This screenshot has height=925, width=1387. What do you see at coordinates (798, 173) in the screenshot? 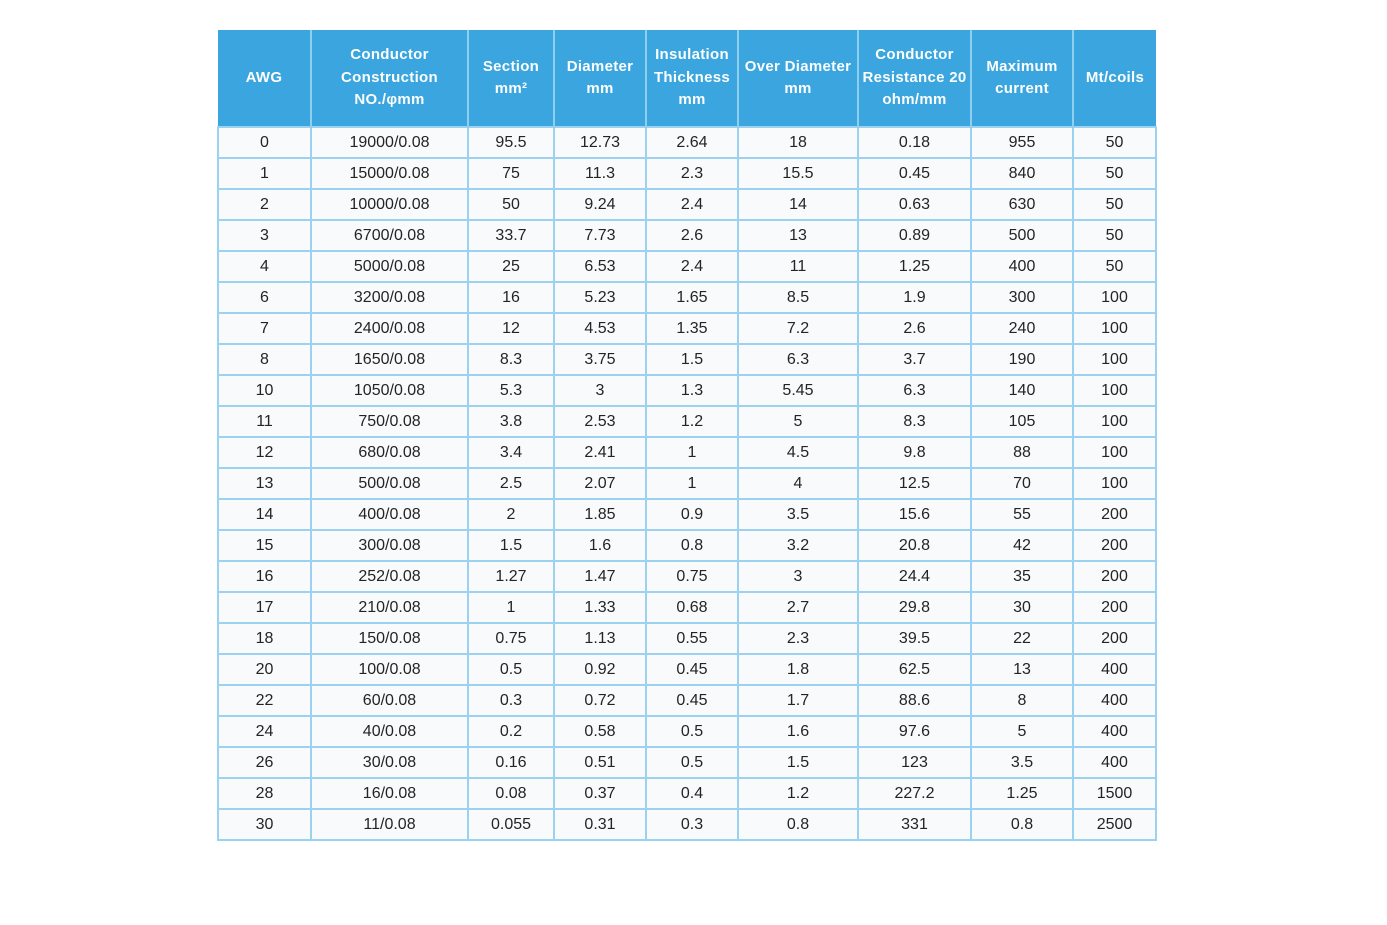
I see `cell-over-diameter: 15.5` at bounding box center [798, 173].